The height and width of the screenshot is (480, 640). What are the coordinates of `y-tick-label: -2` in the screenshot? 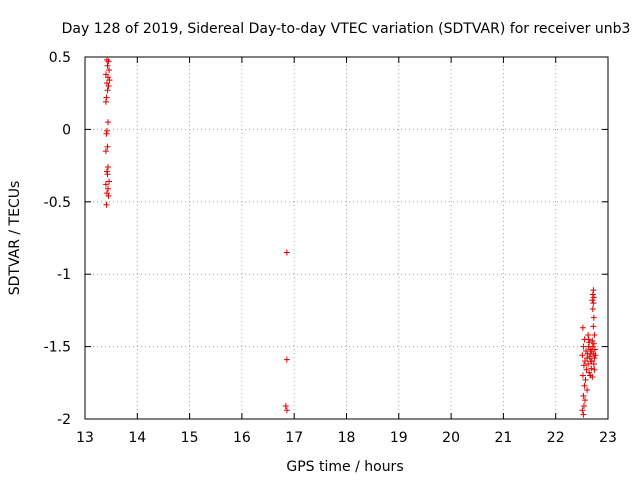 It's located at (64, 420).